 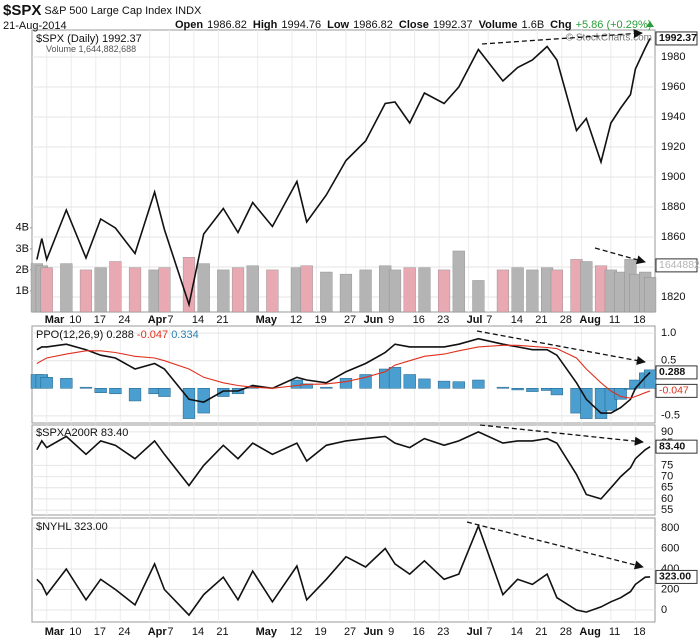 I want to click on x-tick-label: 11, so click(x=614, y=632).